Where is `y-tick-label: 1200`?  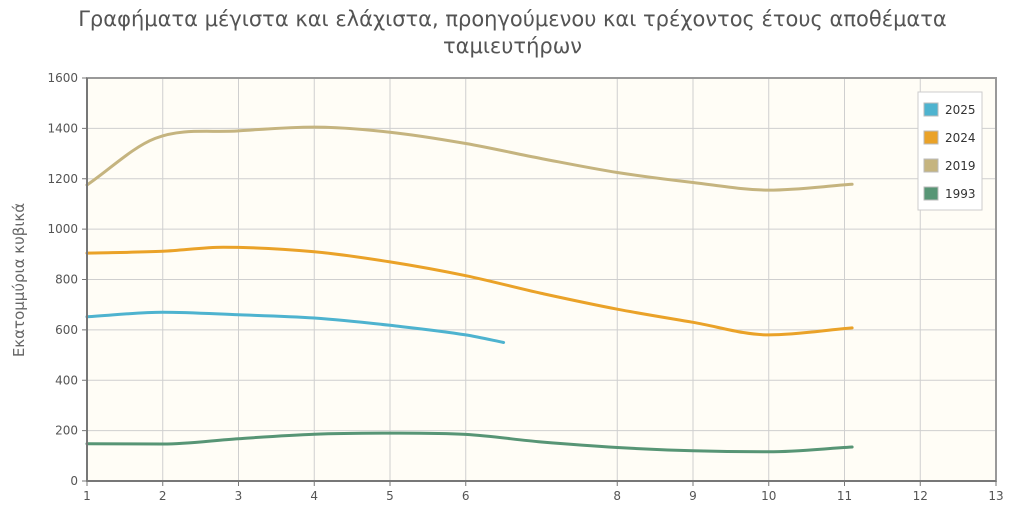
y-tick-label: 1200 is located at coordinates (62, 179).